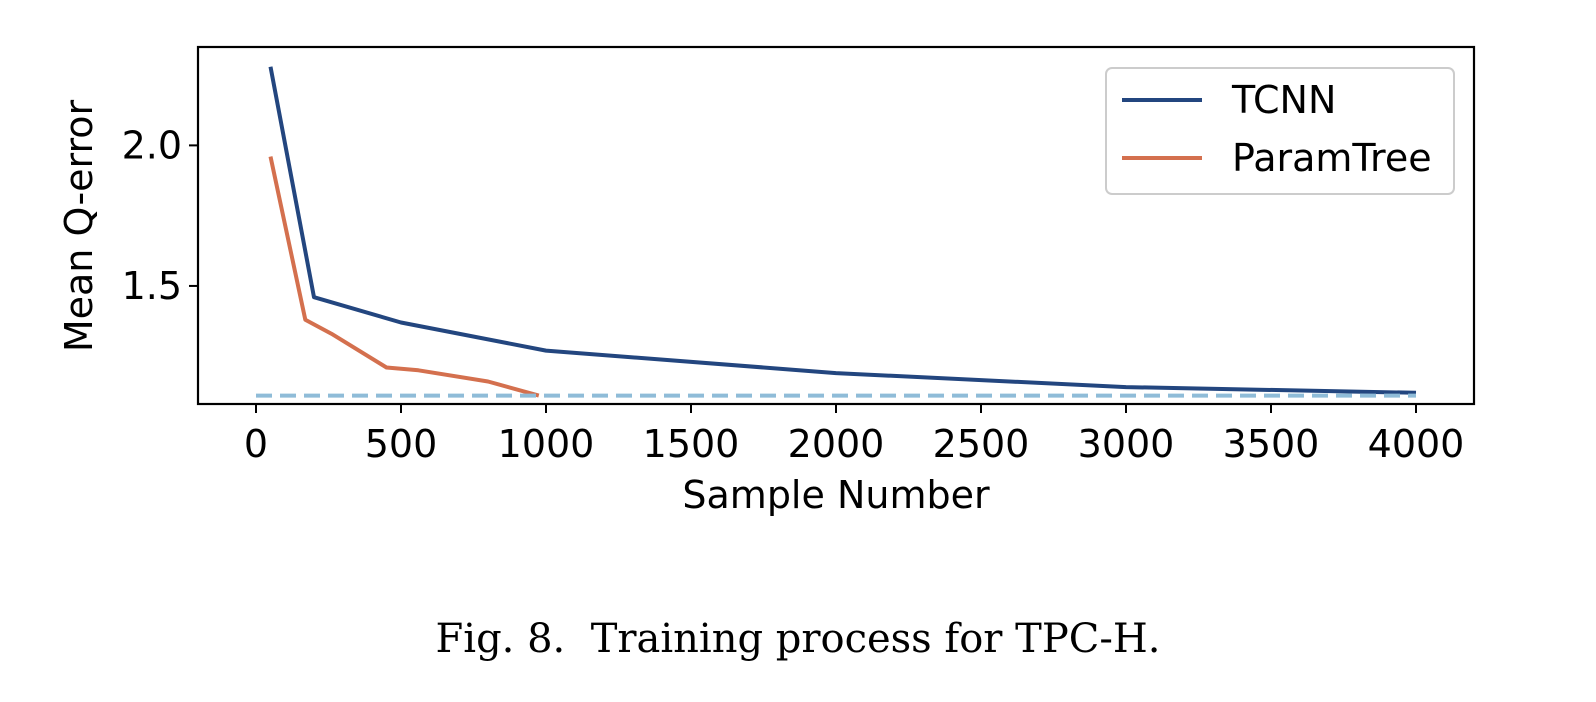  I want to click on x-tick-label: 500, so click(401, 444).